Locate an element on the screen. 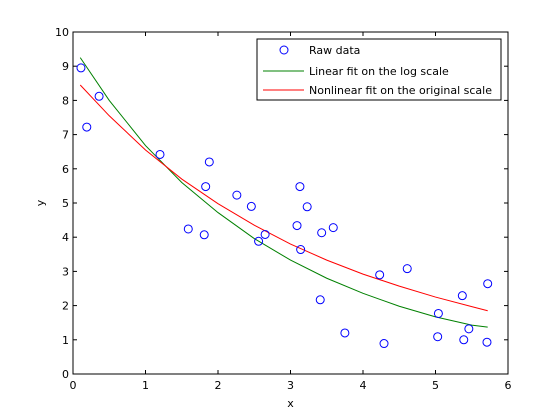 Image resolution: width=560 pixels, height=420 pixels. y-tick-label: 0 is located at coordinates (65, 374).